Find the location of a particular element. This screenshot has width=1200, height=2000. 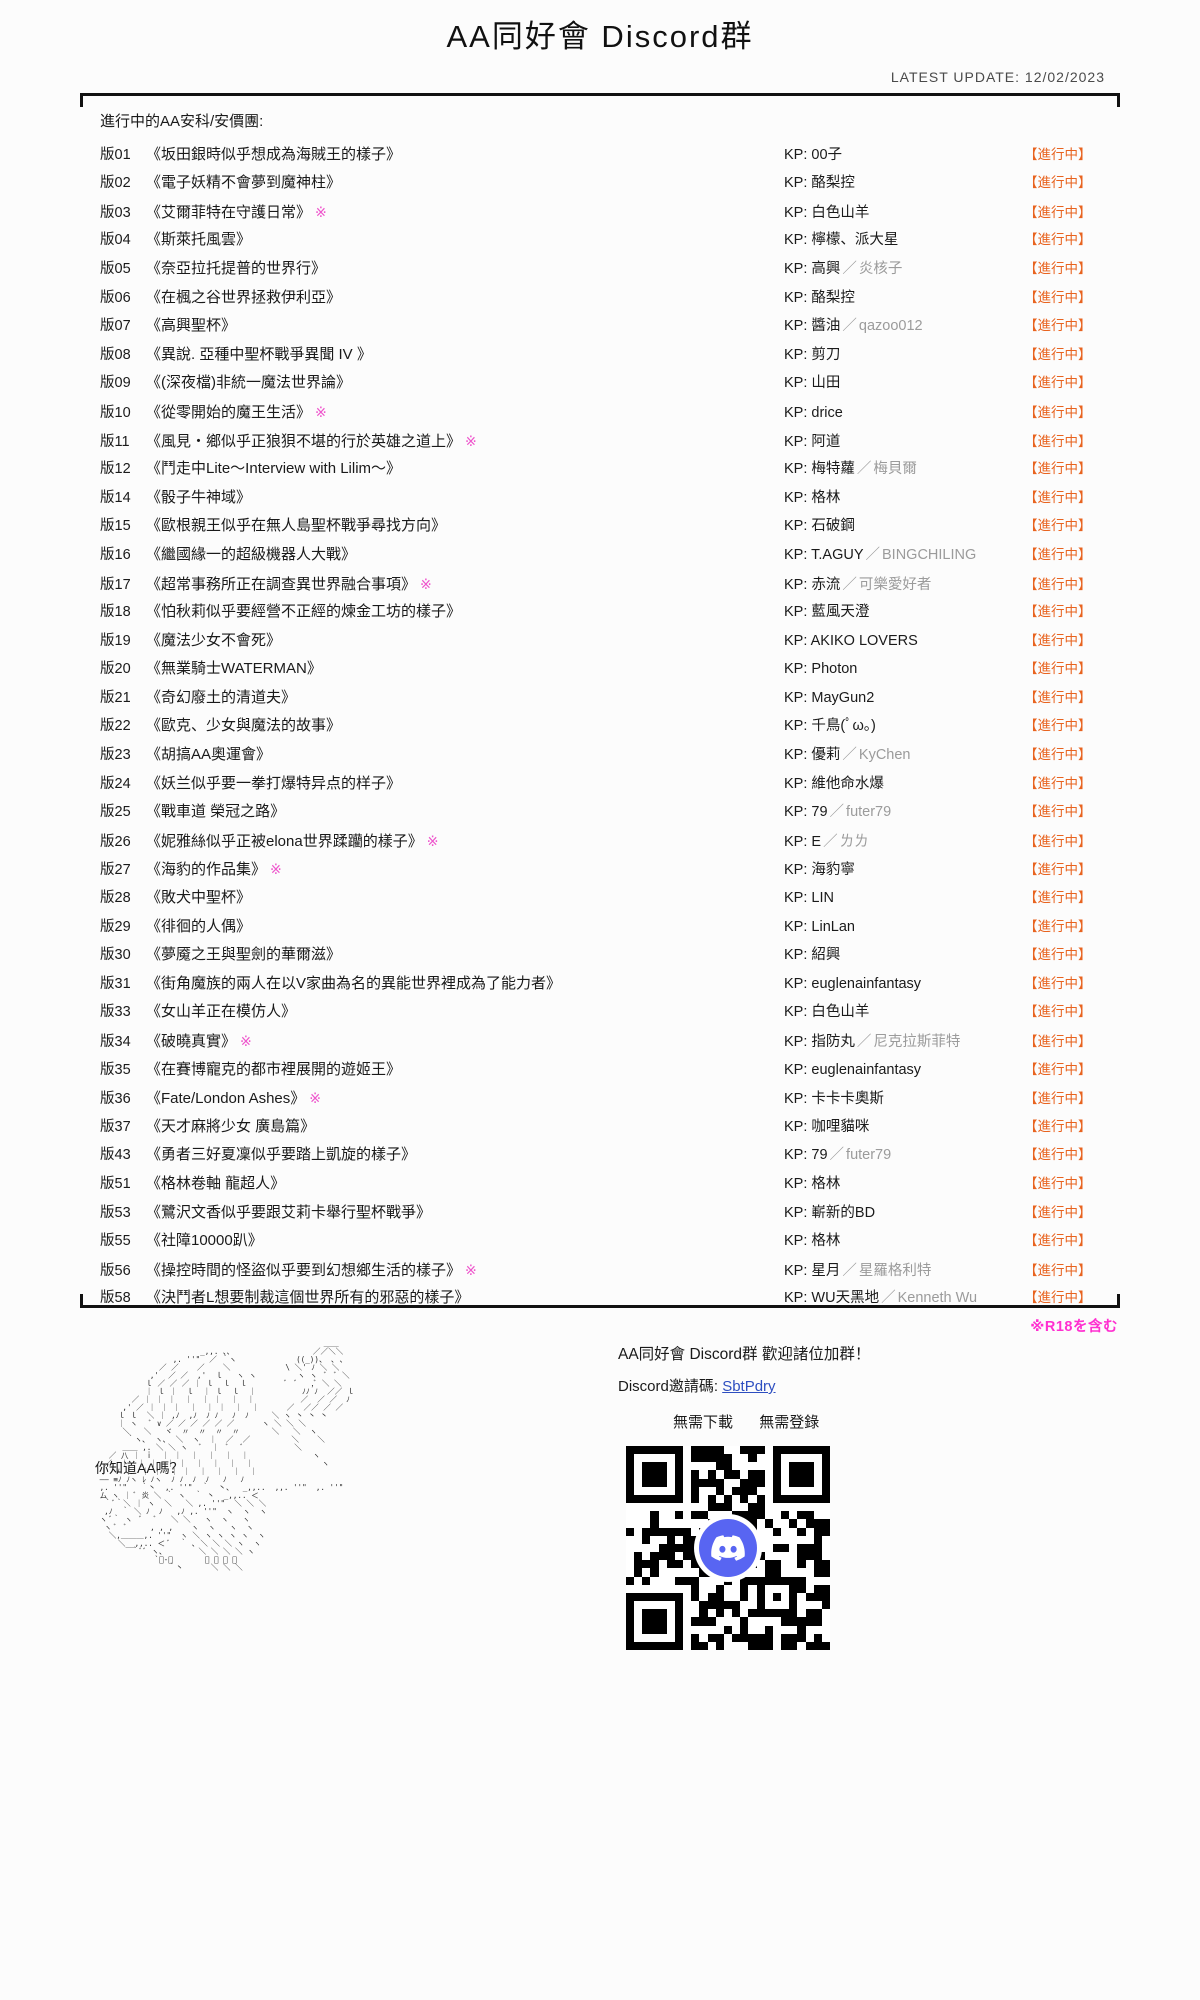

row-title-text: 《徘徊的人偶》 is located at coordinates (199, 926).